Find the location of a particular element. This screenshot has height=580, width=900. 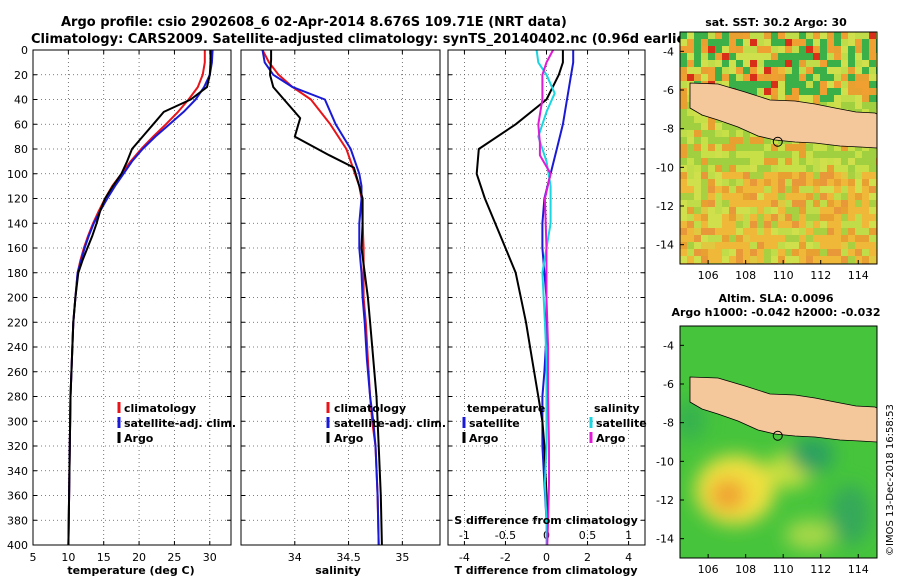

temperature-xlabel: temperature (deg C) is located at coordinates (130, 570).